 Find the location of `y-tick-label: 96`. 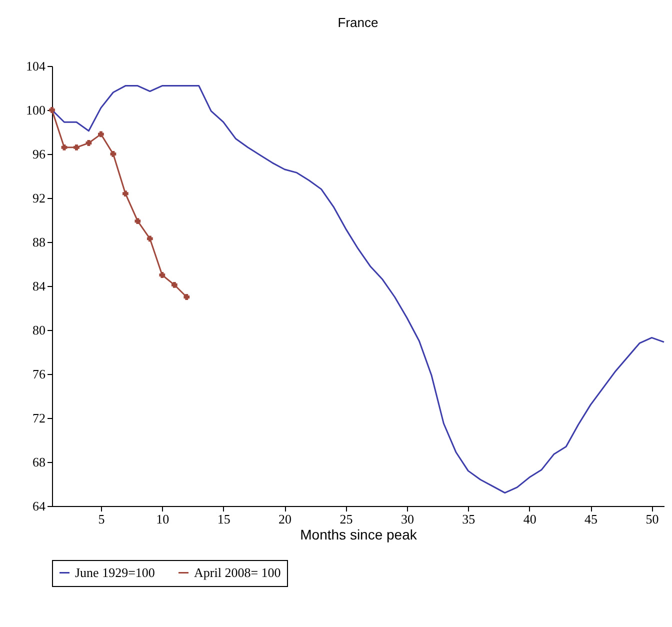

y-tick-label: 96 is located at coordinates (39, 154).